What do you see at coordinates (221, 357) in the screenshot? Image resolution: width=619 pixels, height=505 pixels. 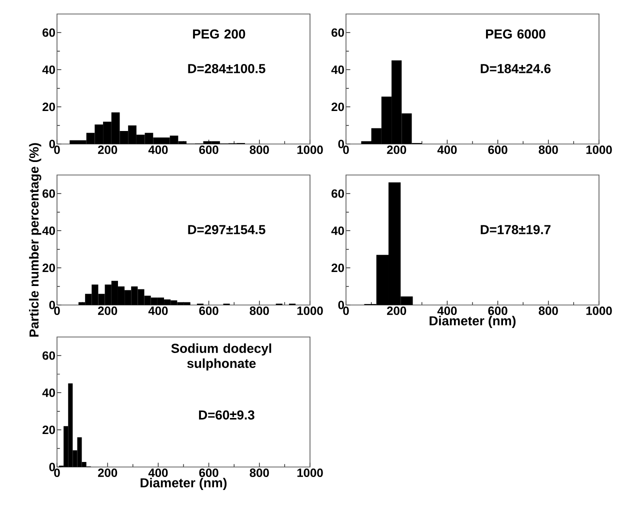 I see `text: Sodium dodecyl sulphonate` at bounding box center [221, 357].